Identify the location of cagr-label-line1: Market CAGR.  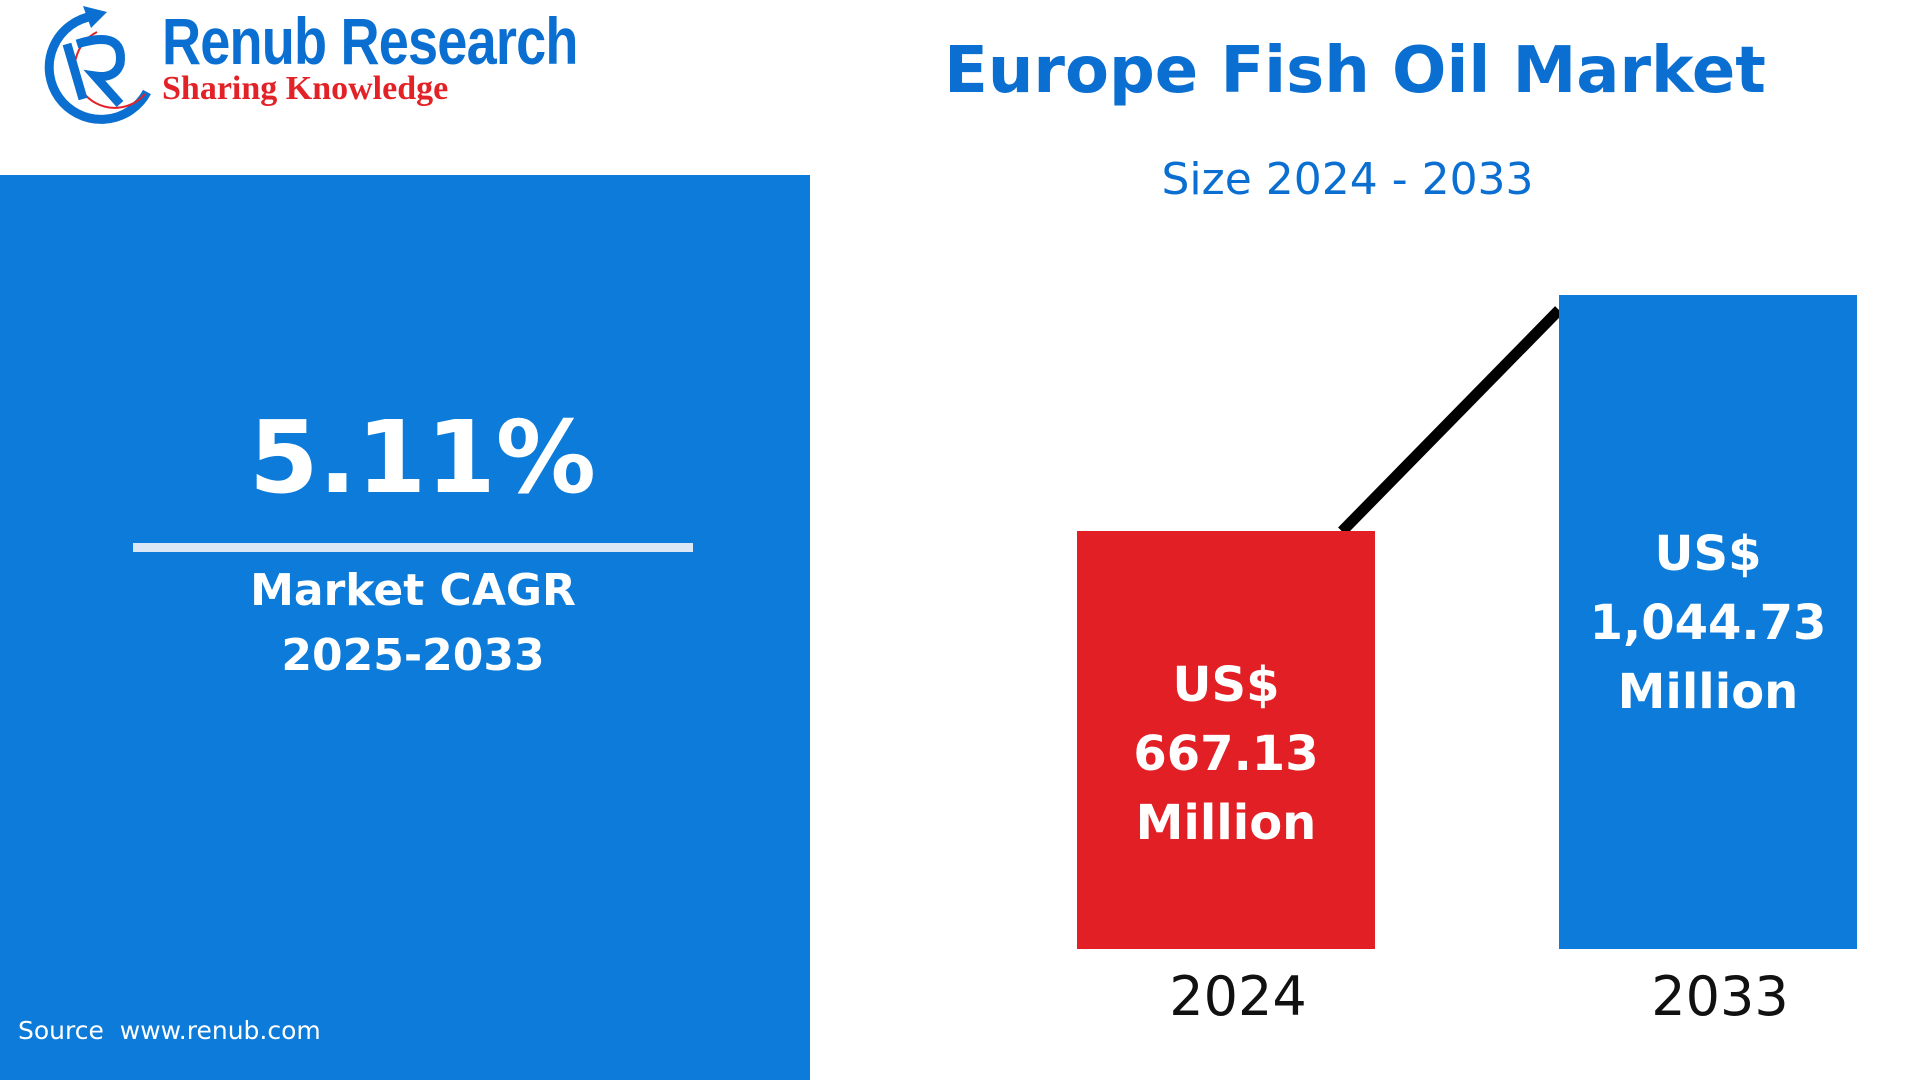
(413, 590).